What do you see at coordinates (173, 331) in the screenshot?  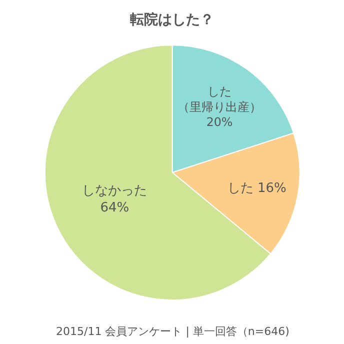 I see `text: 2015/11 会員アンケート | 単一回答（n=646)` at bounding box center [173, 331].